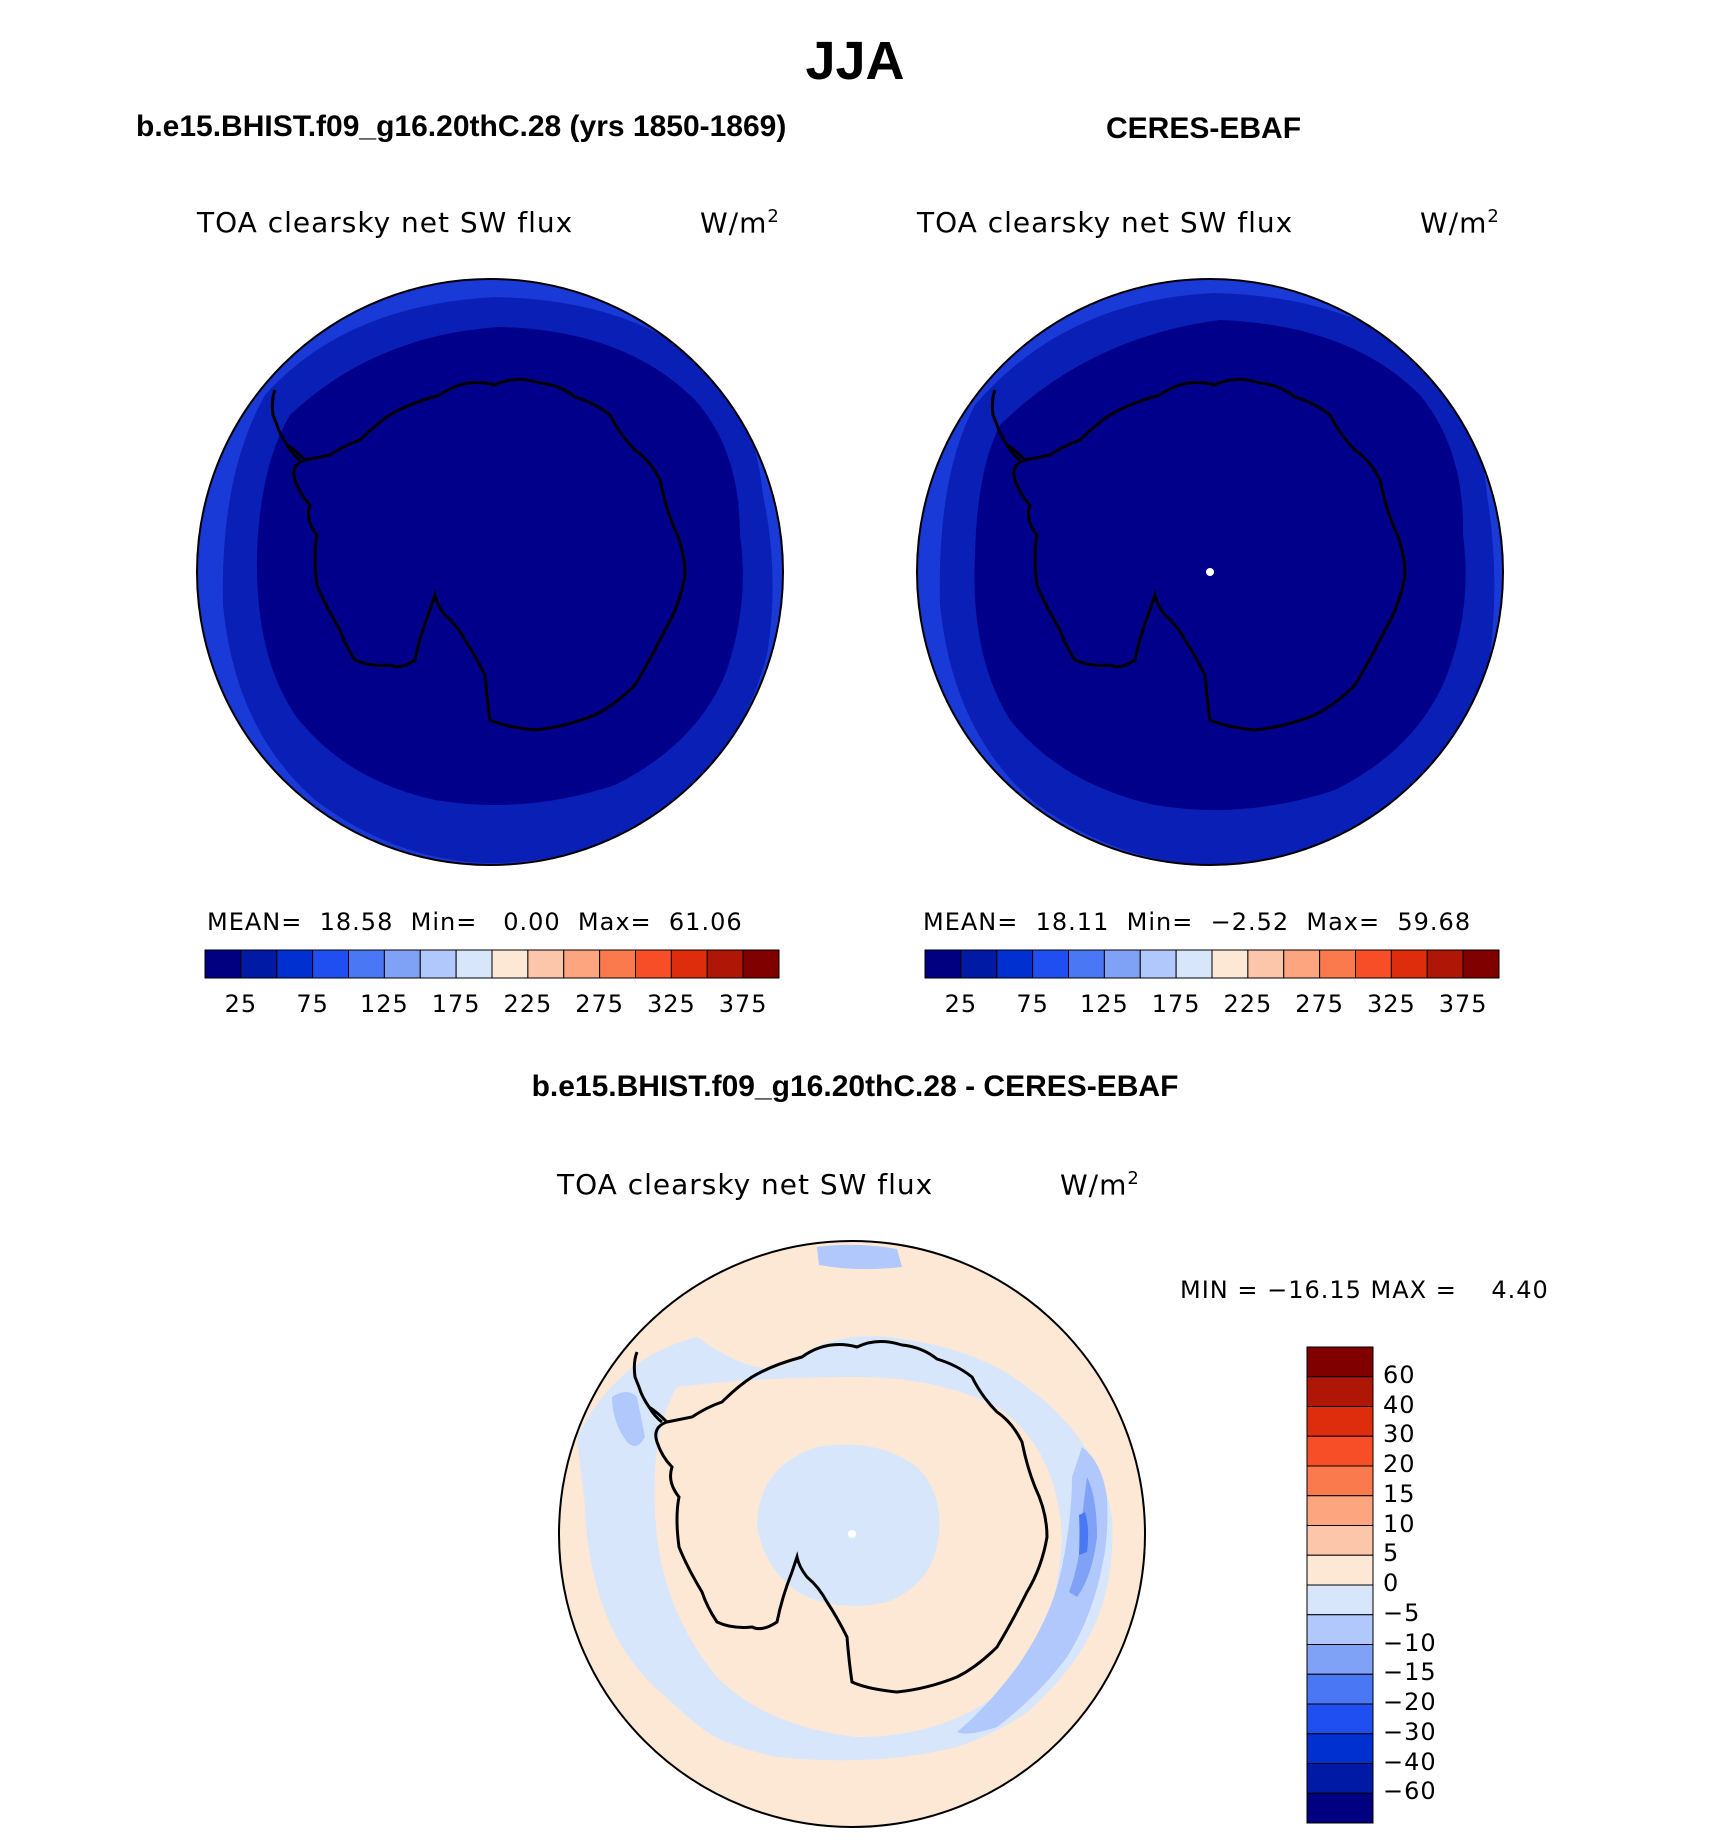 Image resolution: width=1710 pixels, height=1840 pixels. What do you see at coordinates (859, 1257) in the screenshot?
I see `diff-neg-patch-top` at bounding box center [859, 1257].